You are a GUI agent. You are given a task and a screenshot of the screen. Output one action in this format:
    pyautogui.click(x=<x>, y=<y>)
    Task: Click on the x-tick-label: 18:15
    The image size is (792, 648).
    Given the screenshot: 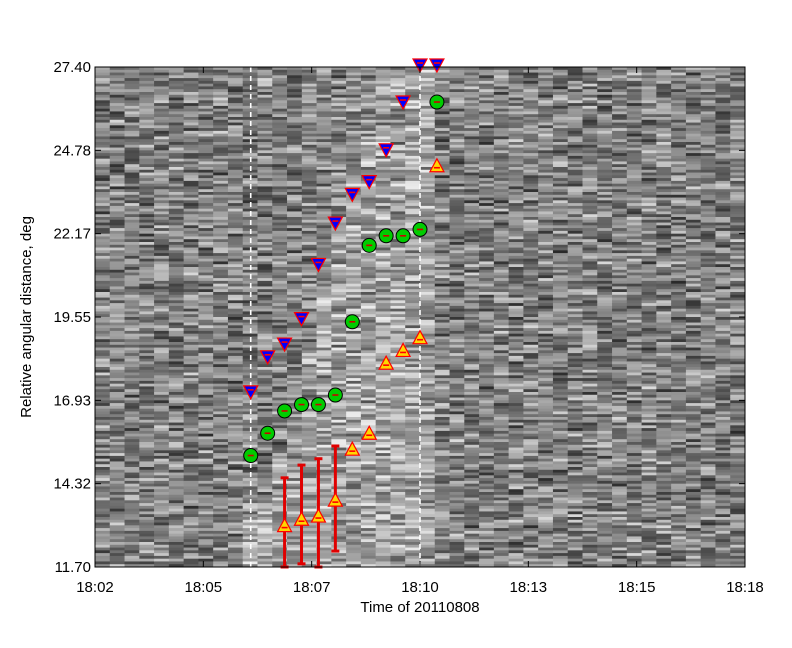 What is the action you would take?
    pyautogui.click(x=637, y=587)
    